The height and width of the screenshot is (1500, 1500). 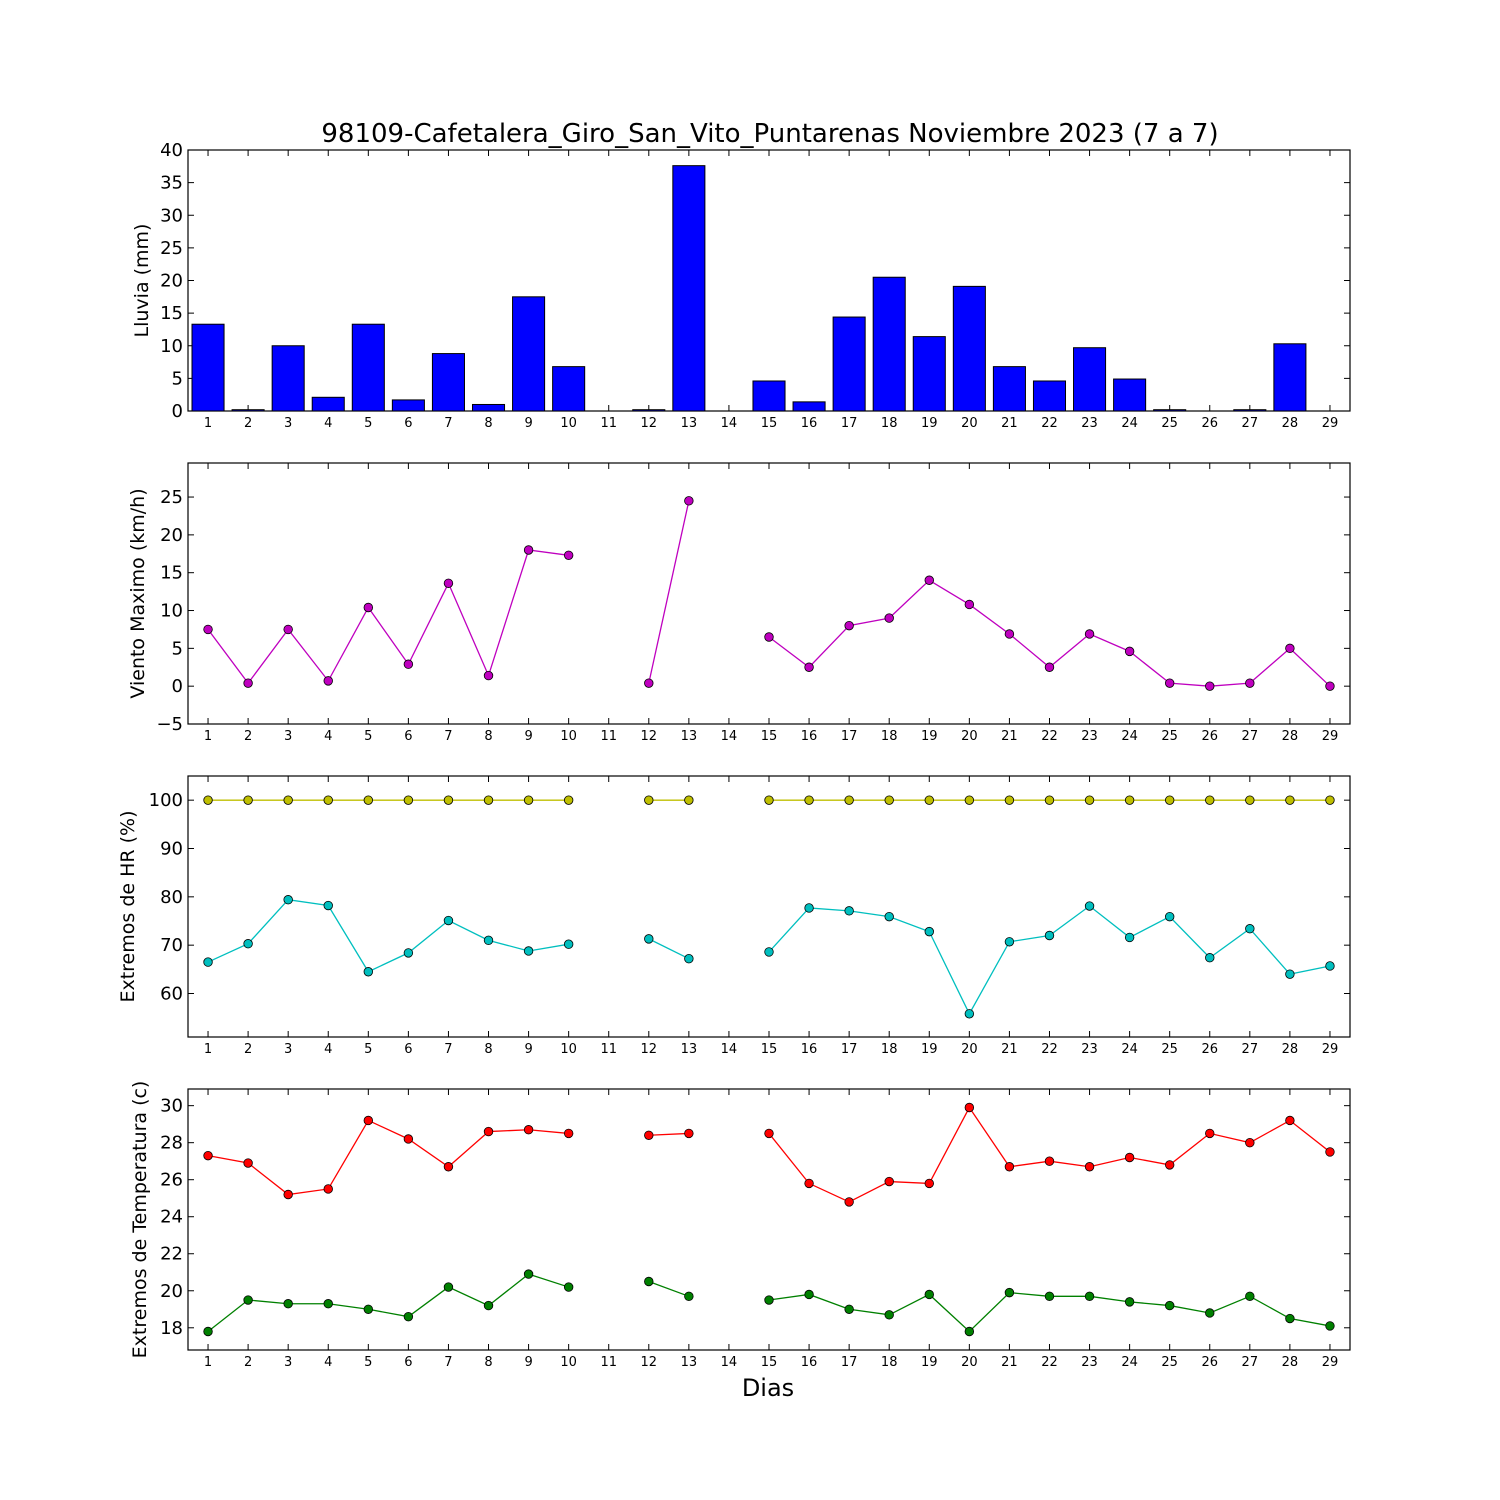 I want to click on x-tick-label: 24, so click(x=1129, y=423).